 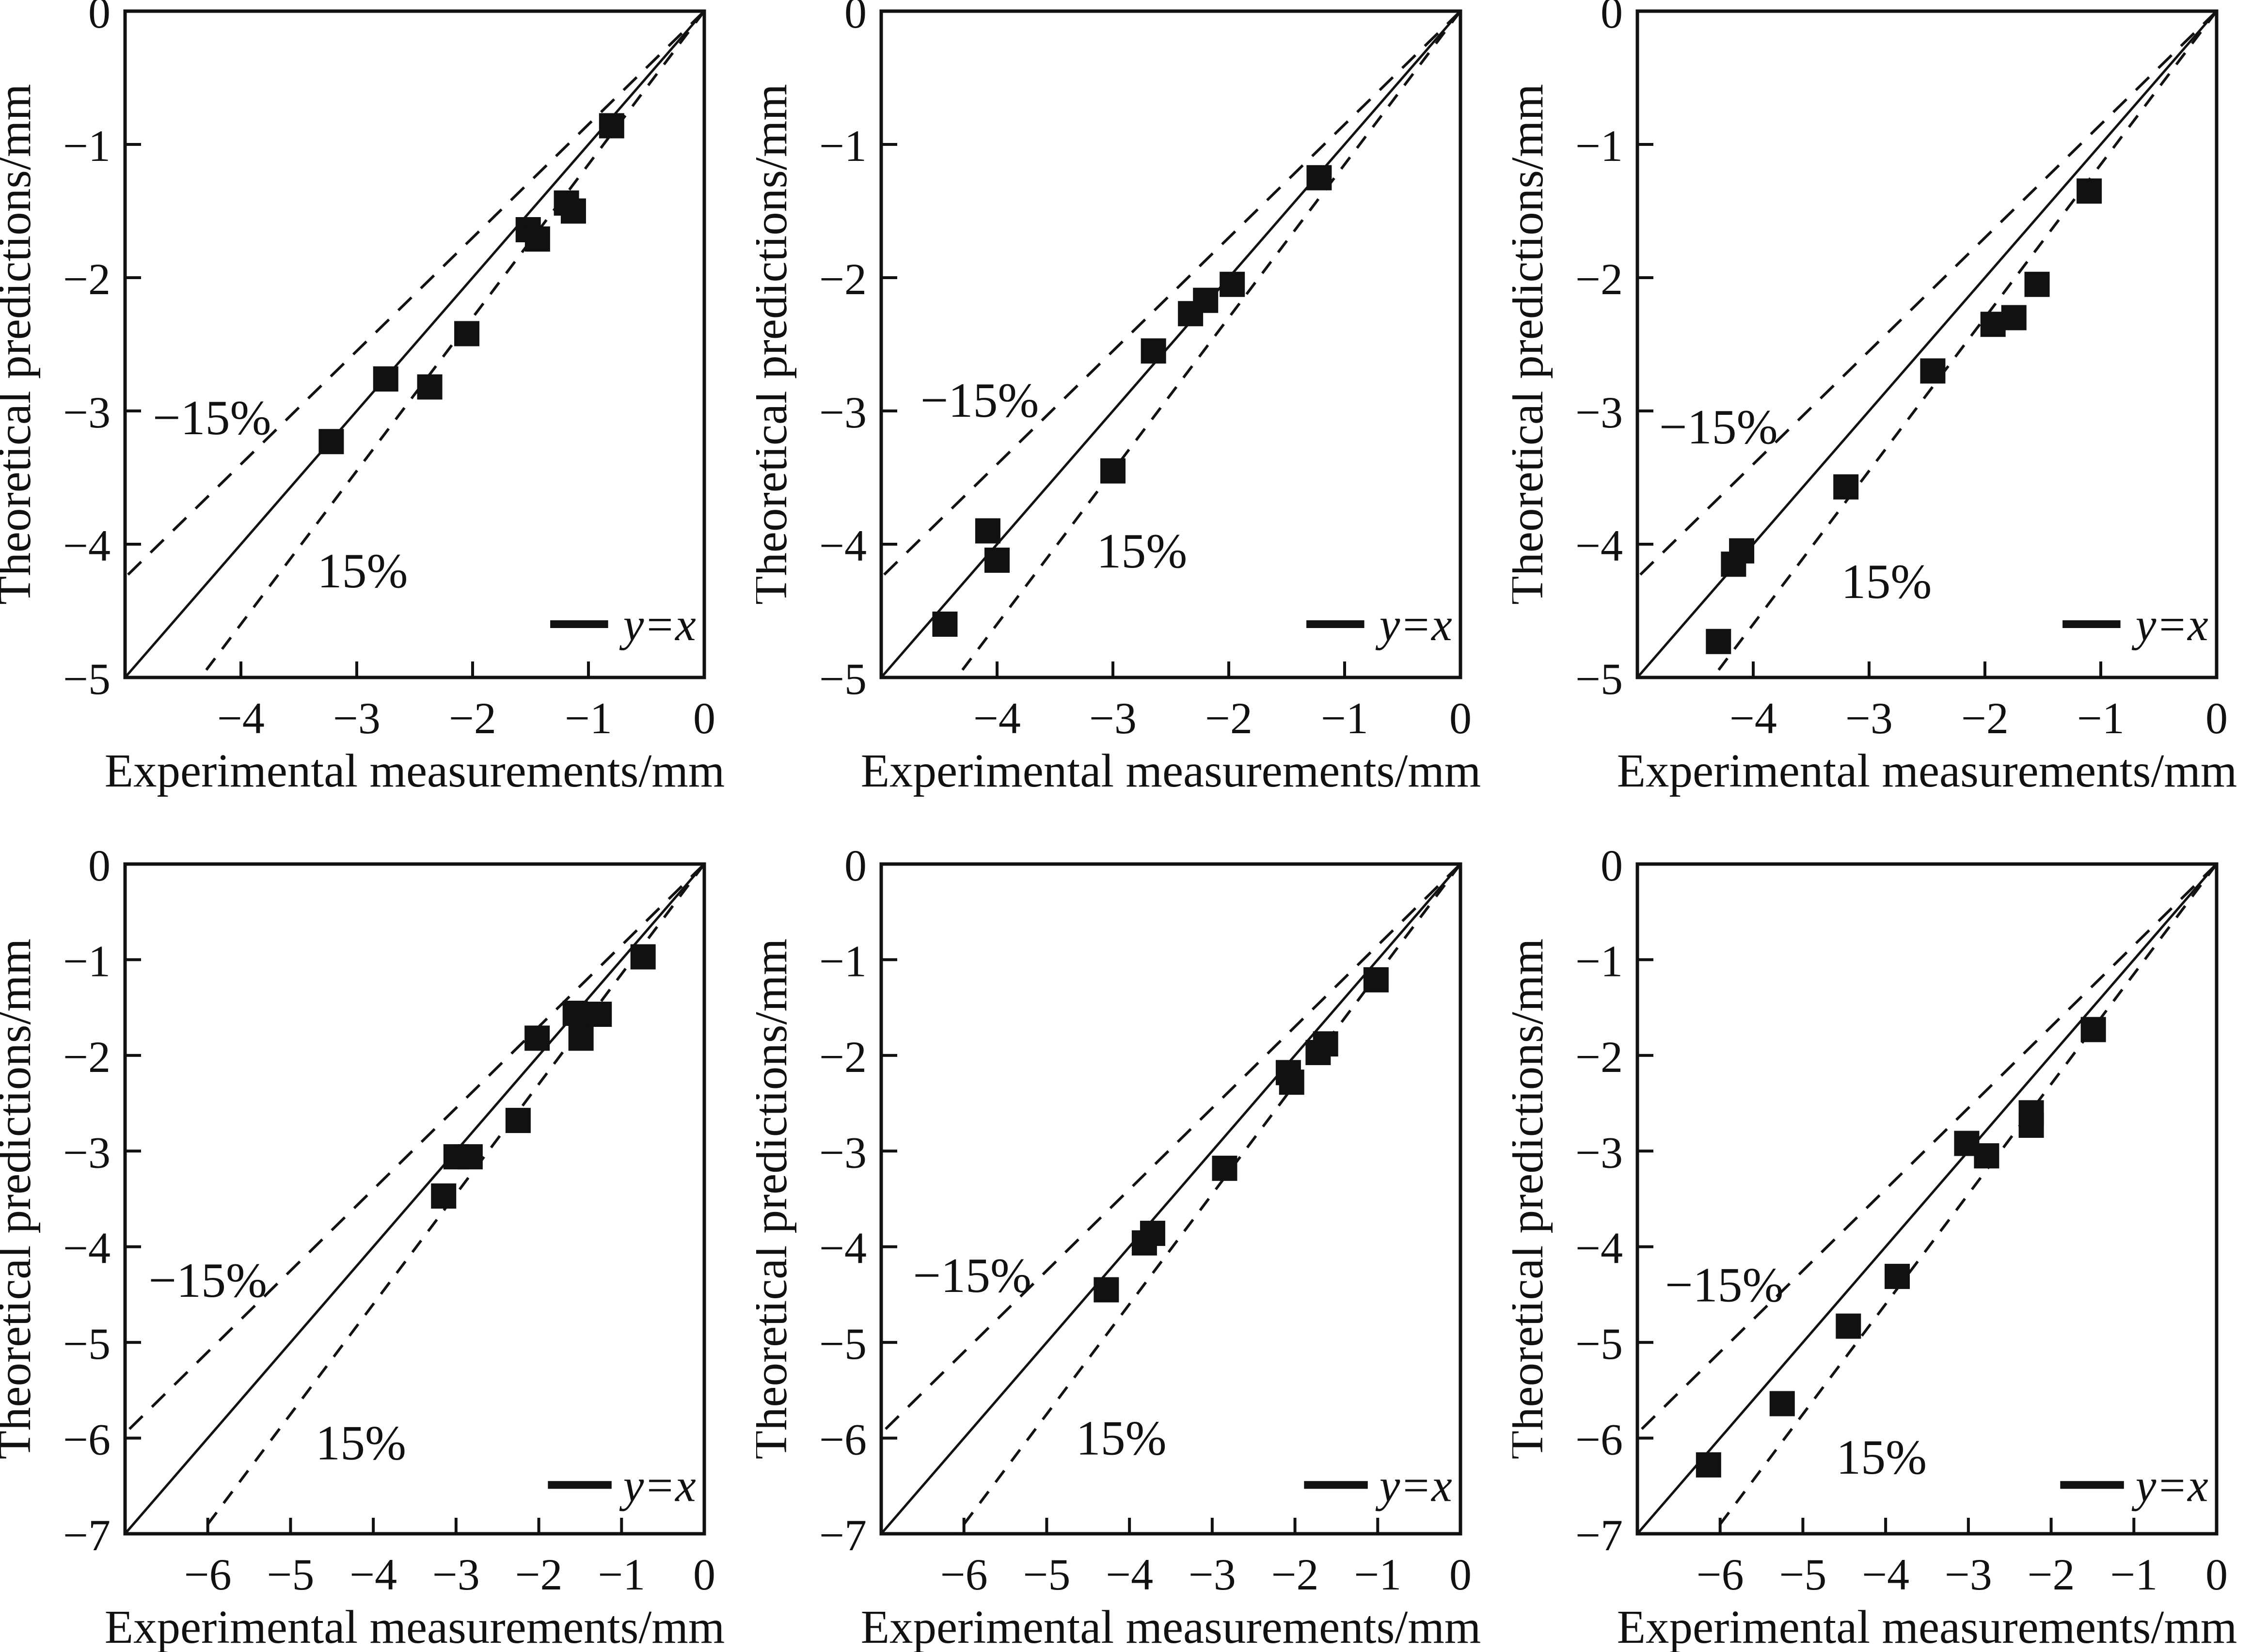 I want to click on y-tick-label: −7, so click(x=87, y=1535).